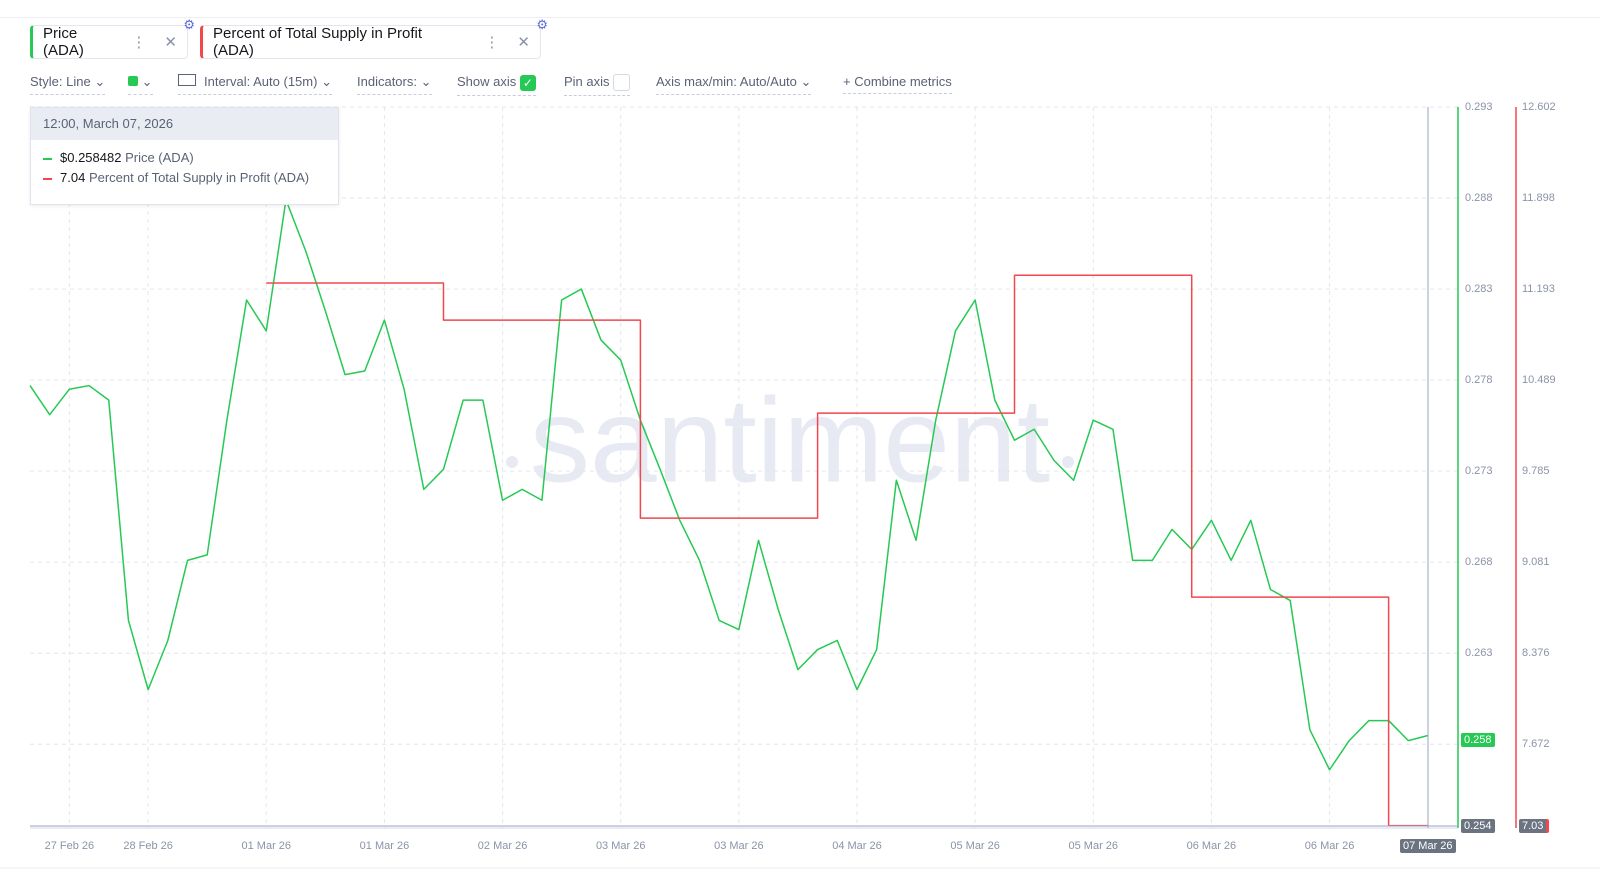 This screenshot has height=896, width=1600. What do you see at coordinates (726, 81) in the screenshot?
I see `label: Axis max/min: Auto/Auto` at bounding box center [726, 81].